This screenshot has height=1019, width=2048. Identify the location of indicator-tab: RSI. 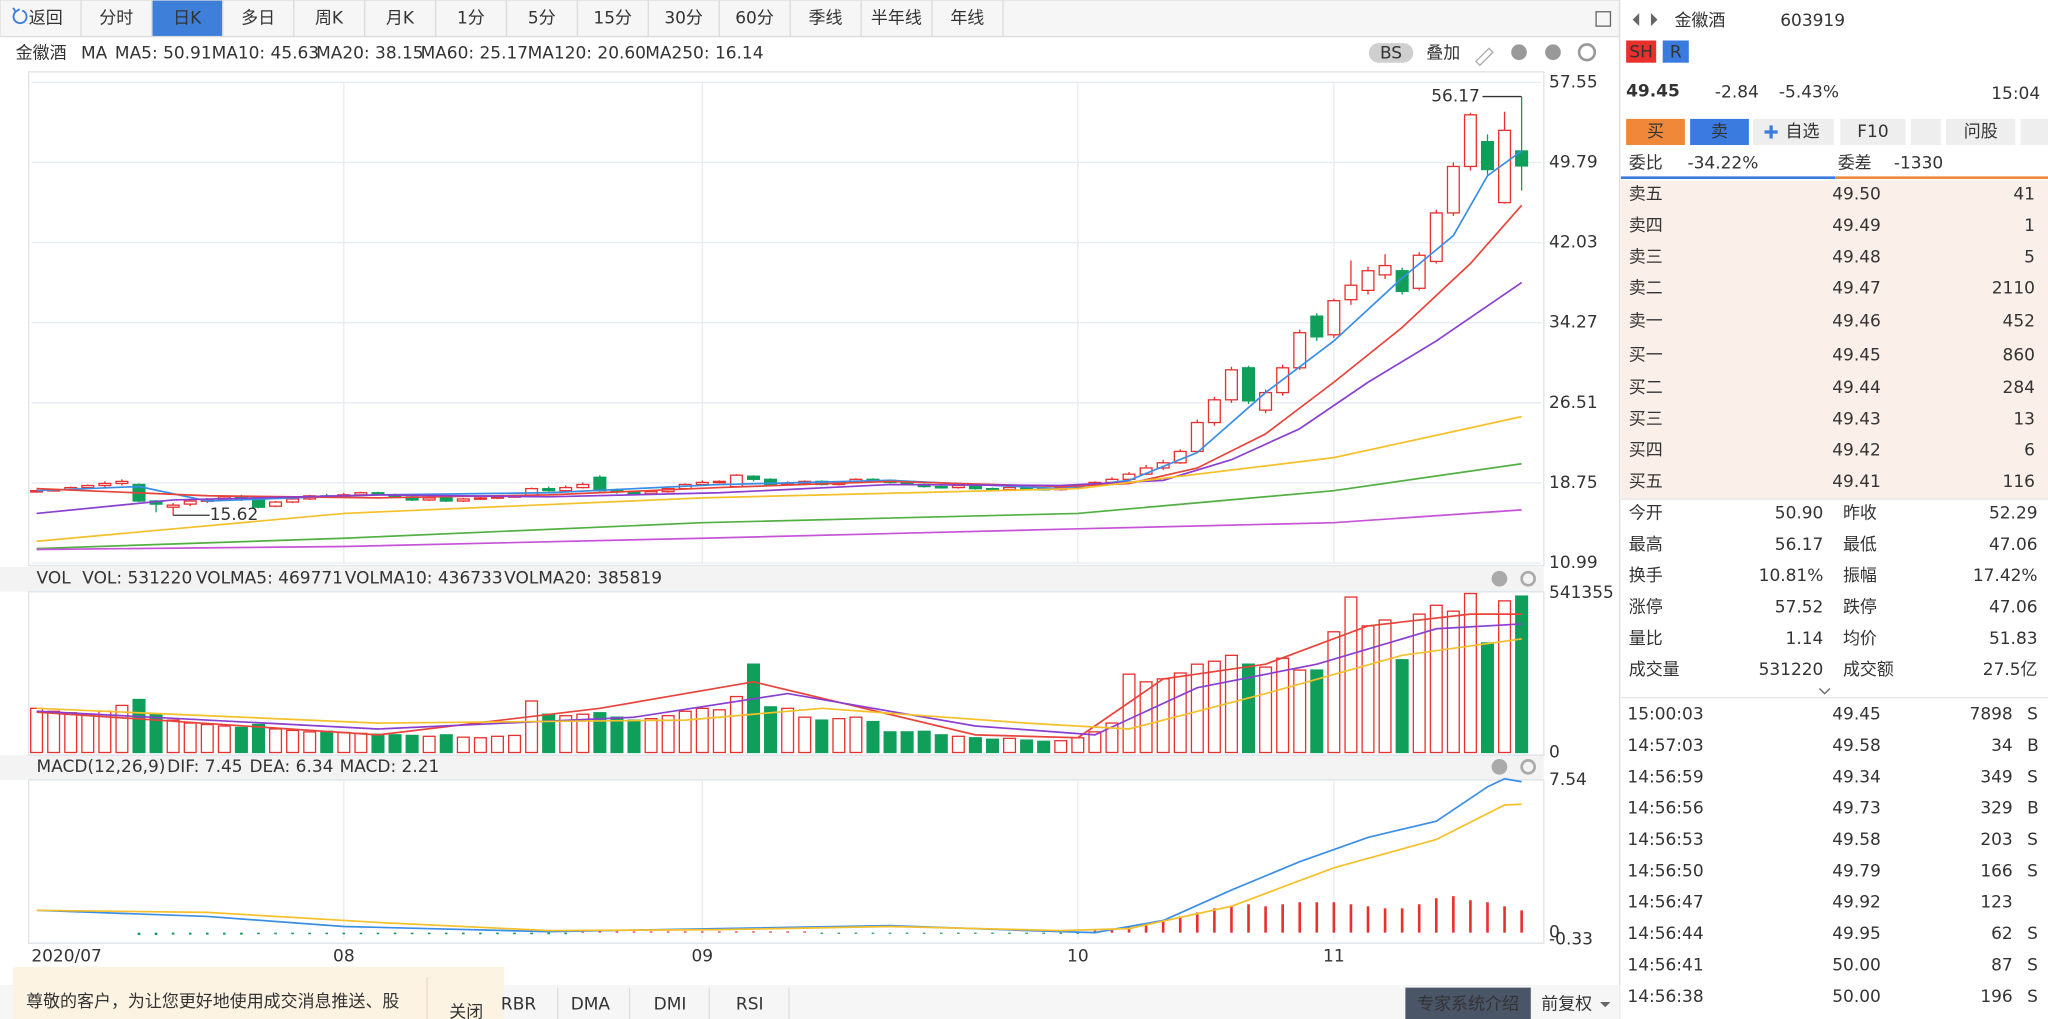
(750, 1005).